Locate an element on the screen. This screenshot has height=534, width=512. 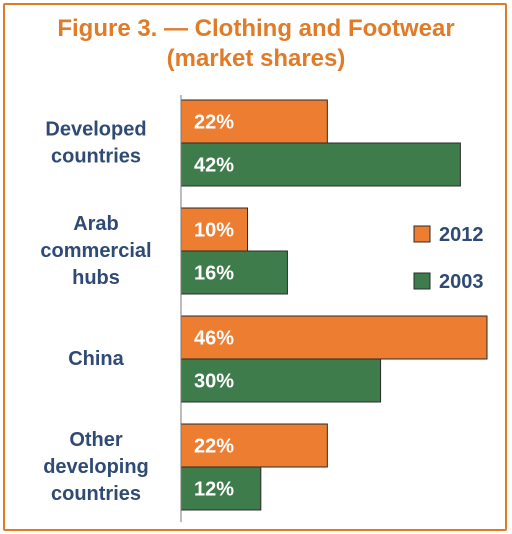
category-label: Arab is located at coordinates (96, 224).